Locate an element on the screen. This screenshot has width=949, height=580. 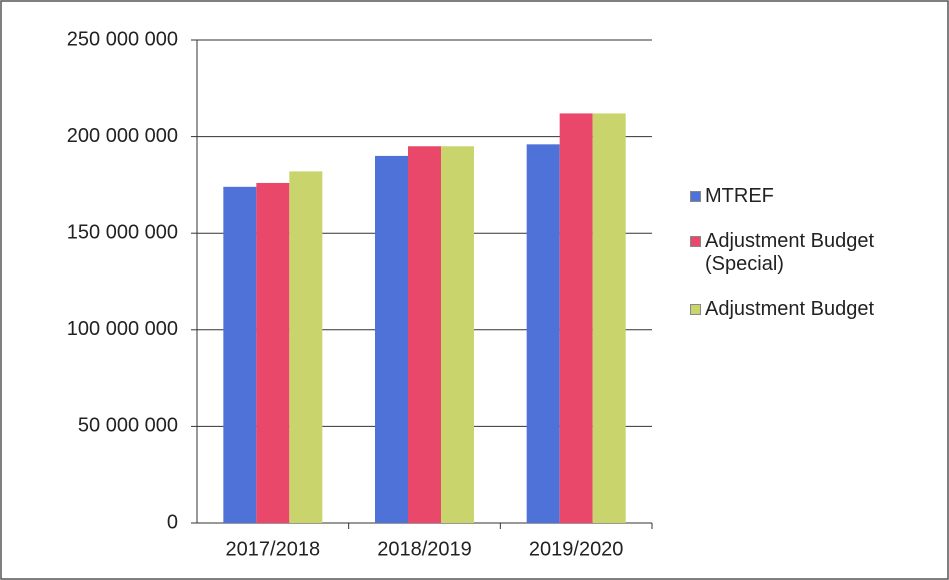
legend-item: MTREF is located at coordinates (815, 196).